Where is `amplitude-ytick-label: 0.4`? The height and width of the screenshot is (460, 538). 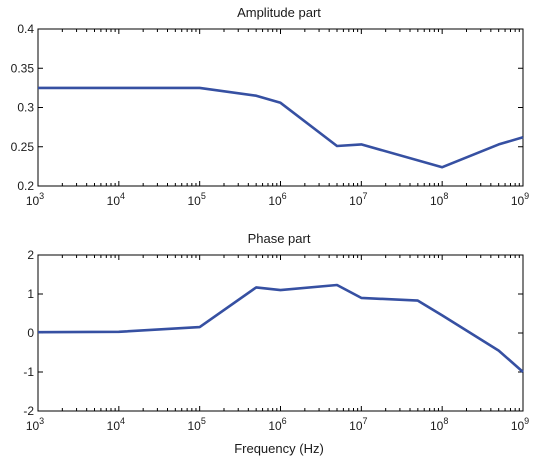
amplitude-ytick-label: 0.4 is located at coordinates (25, 29).